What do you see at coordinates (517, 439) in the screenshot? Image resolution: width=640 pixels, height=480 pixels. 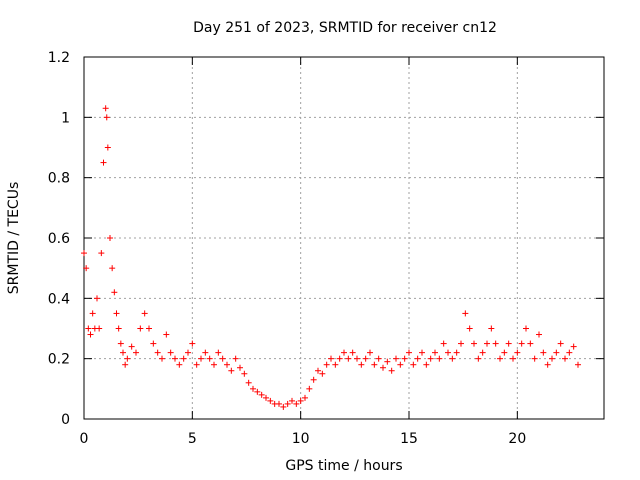 I see `x-tick-label: 20` at bounding box center [517, 439].